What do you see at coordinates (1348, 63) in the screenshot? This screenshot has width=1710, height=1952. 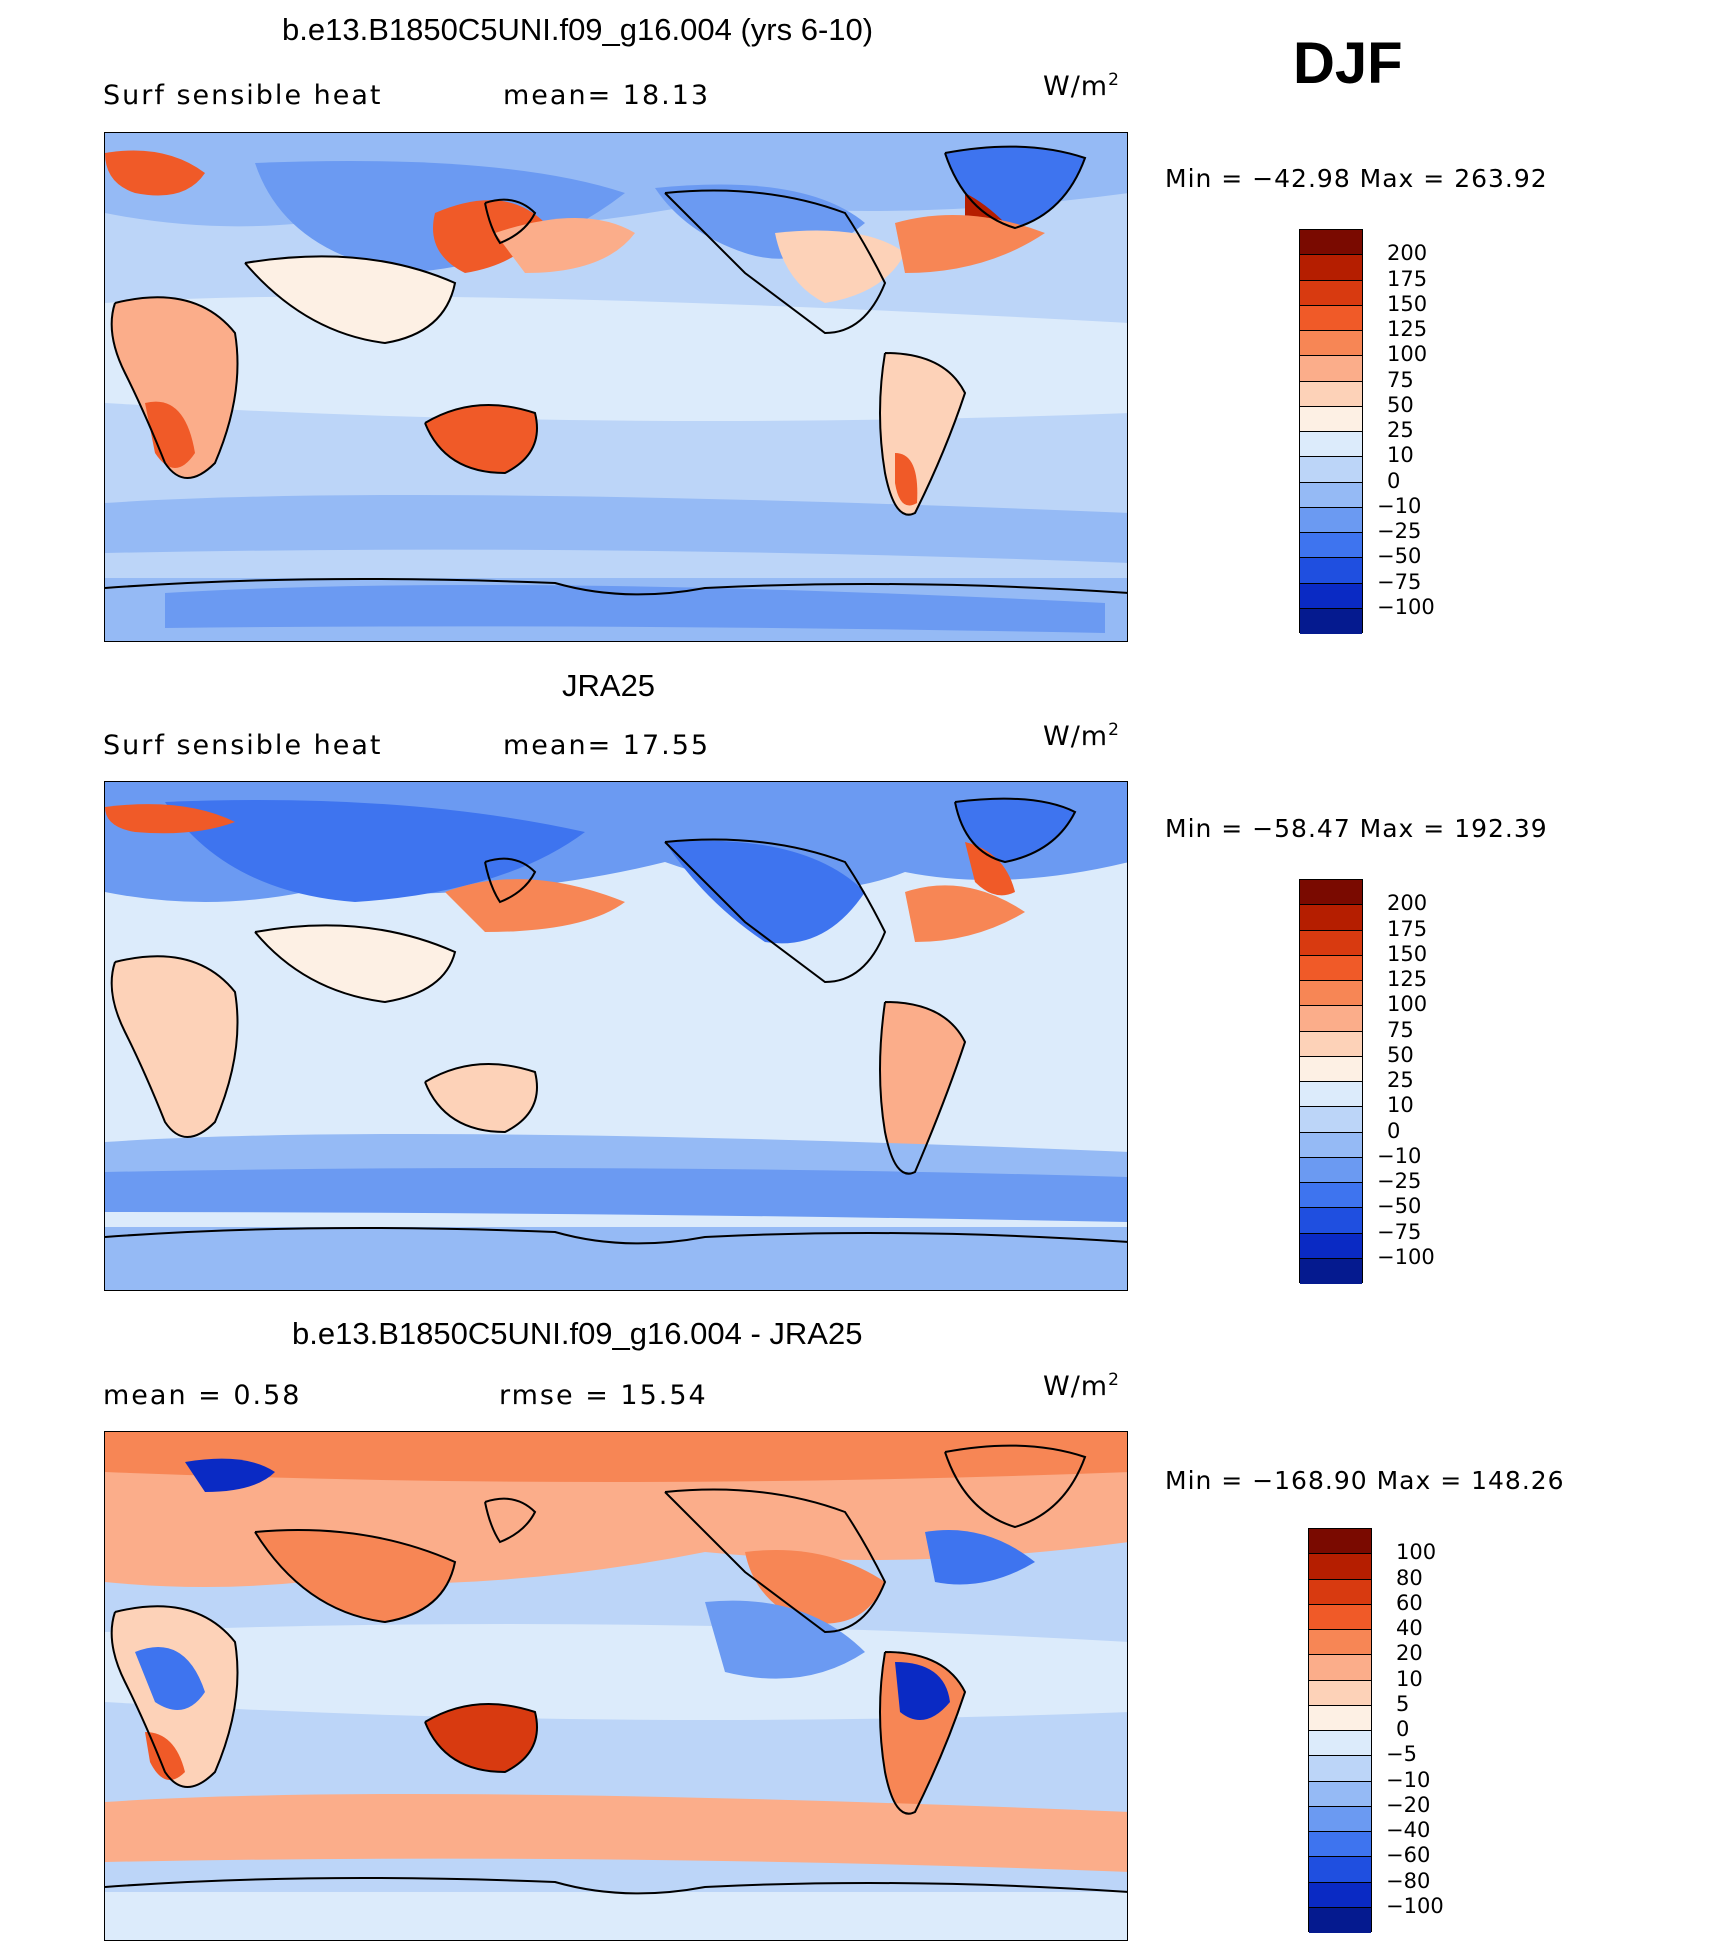 I see `season-label: DJF` at bounding box center [1348, 63].